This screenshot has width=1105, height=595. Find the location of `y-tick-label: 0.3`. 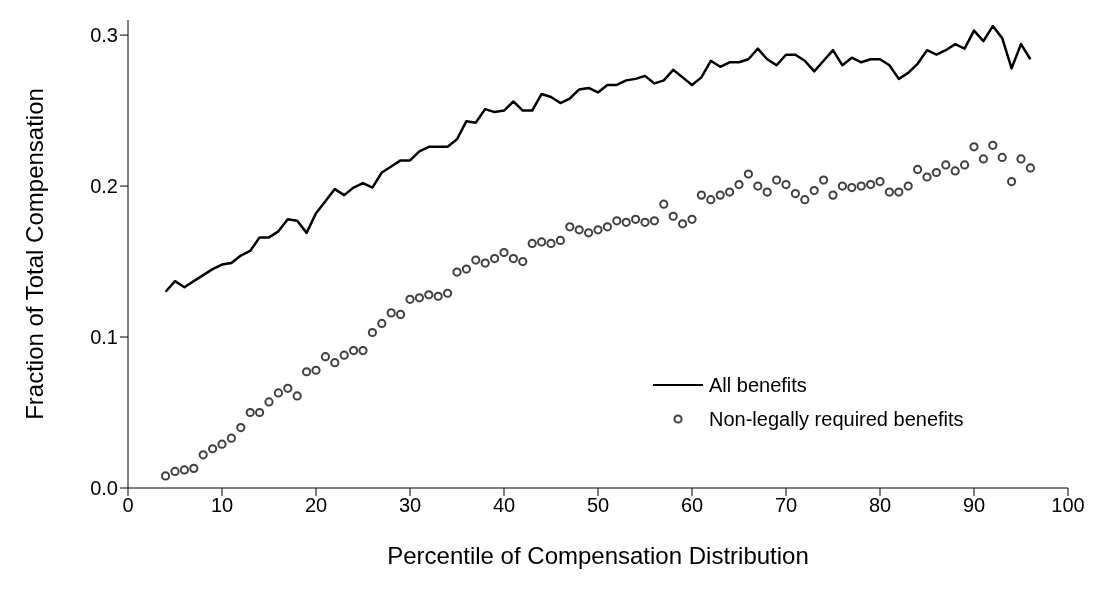

y-tick-label: 0.3 is located at coordinates (104, 35).